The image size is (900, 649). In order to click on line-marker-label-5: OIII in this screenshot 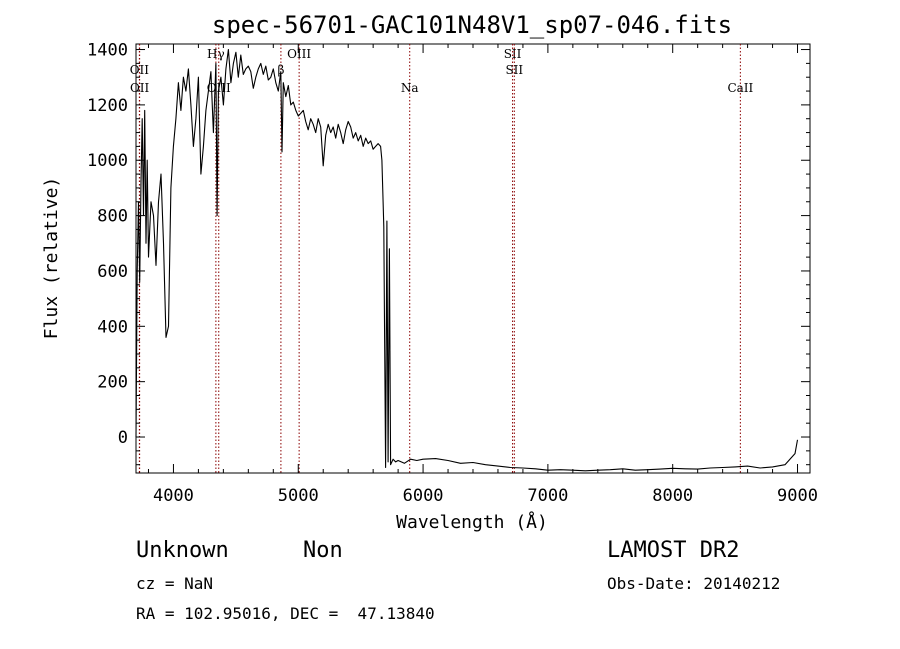, I will do `click(299, 54)`.